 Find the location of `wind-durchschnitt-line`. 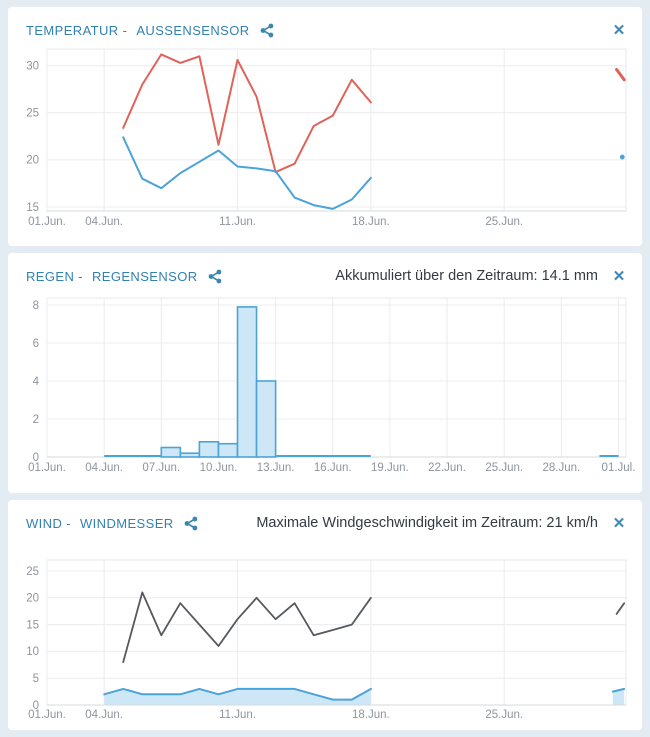

wind-durchschnitt-line is located at coordinates (237, 694).